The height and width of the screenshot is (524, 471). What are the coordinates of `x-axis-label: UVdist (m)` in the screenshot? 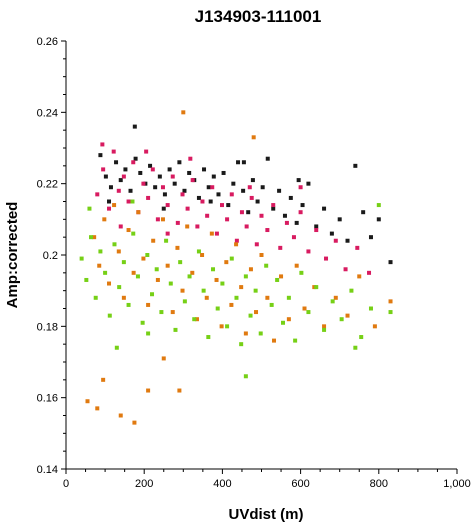 It's located at (266, 514).